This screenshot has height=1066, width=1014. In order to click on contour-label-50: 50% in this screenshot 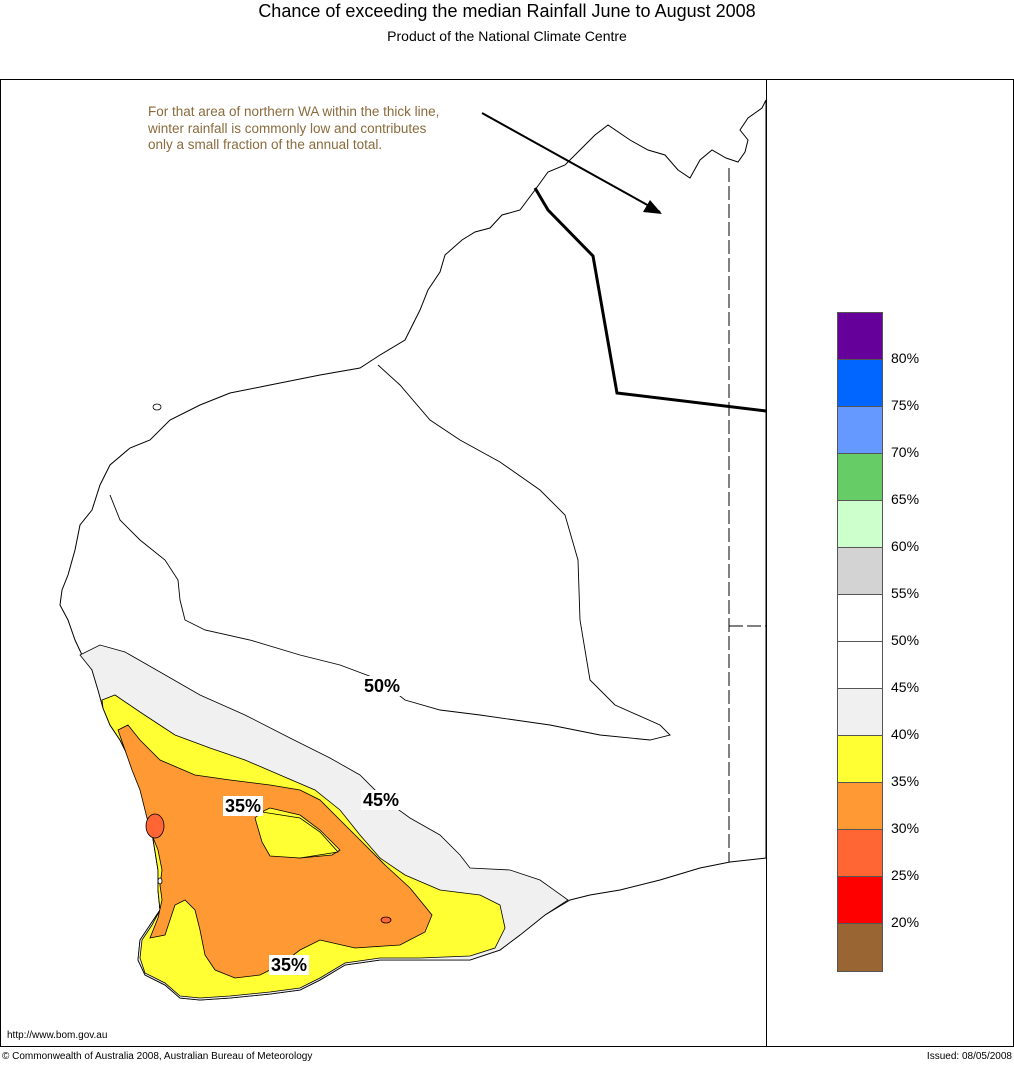, I will do `click(382, 686)`.